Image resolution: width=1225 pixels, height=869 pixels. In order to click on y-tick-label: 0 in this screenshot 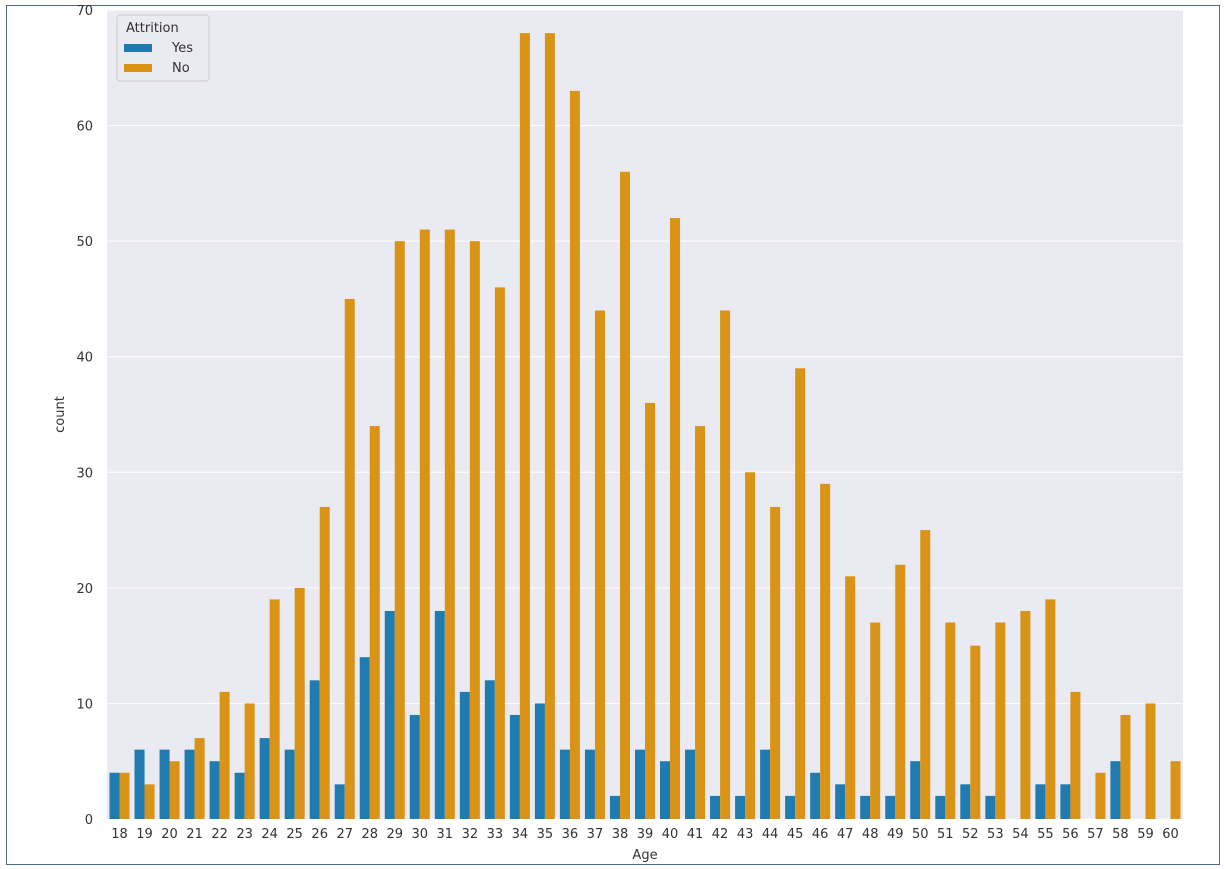, I will do `click(89, 820)`.